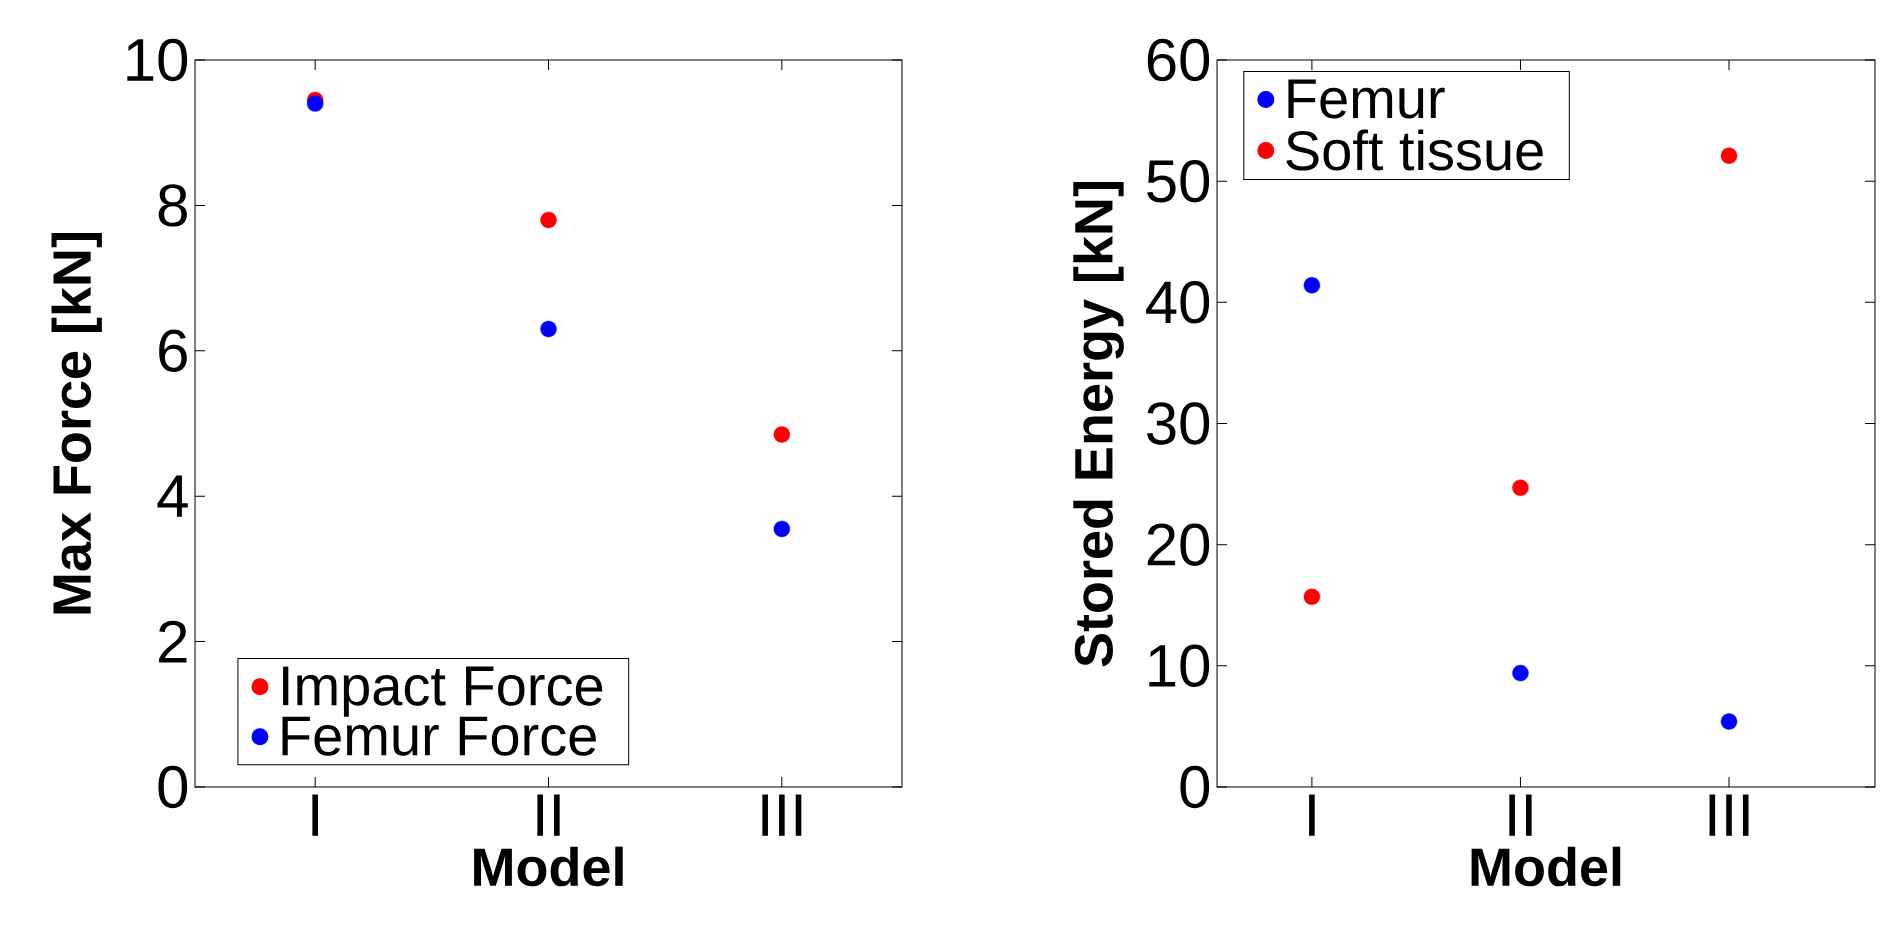  Describe the element at coordinates (1366, 99) in the screenshot. I see `legend-label: Femur` at that location.